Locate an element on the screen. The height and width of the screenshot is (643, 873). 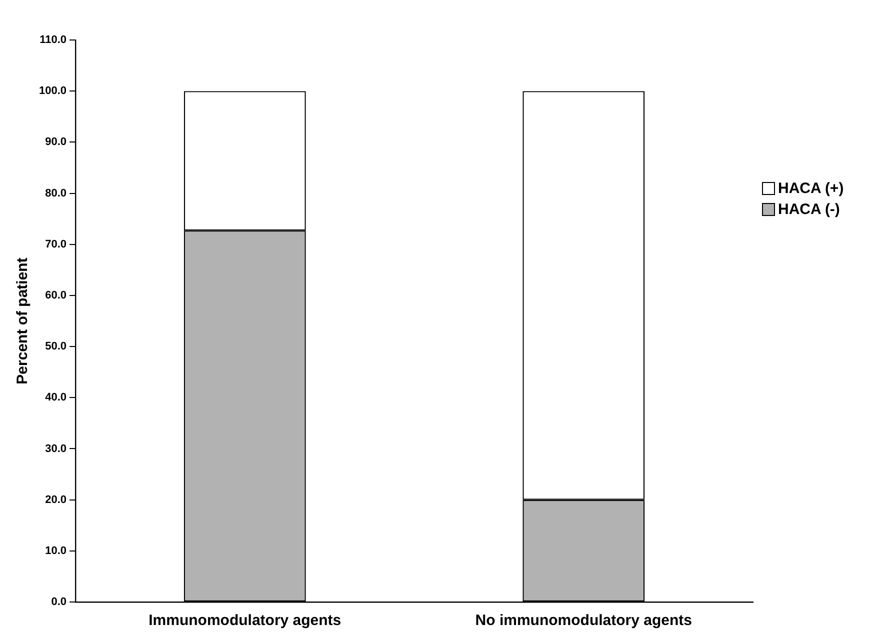
y-tick-label: 30.0 is located at coordinates (56, 448).